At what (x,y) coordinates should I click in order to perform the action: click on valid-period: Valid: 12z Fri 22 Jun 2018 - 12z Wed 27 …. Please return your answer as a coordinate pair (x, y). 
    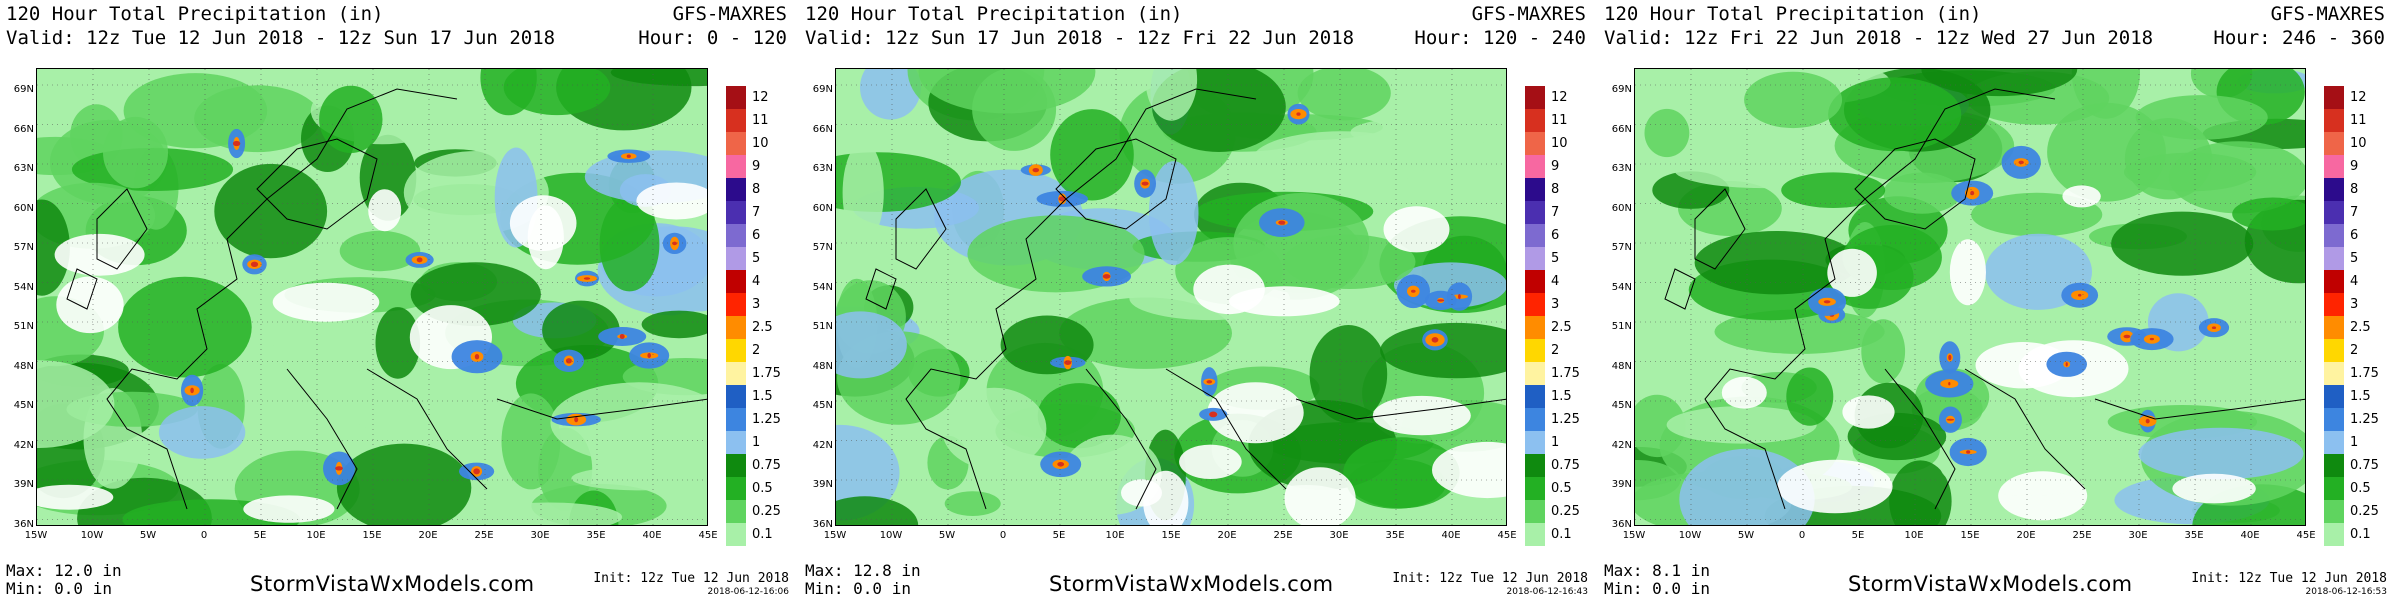
    Looking at the image, I should click on (1879, 38).